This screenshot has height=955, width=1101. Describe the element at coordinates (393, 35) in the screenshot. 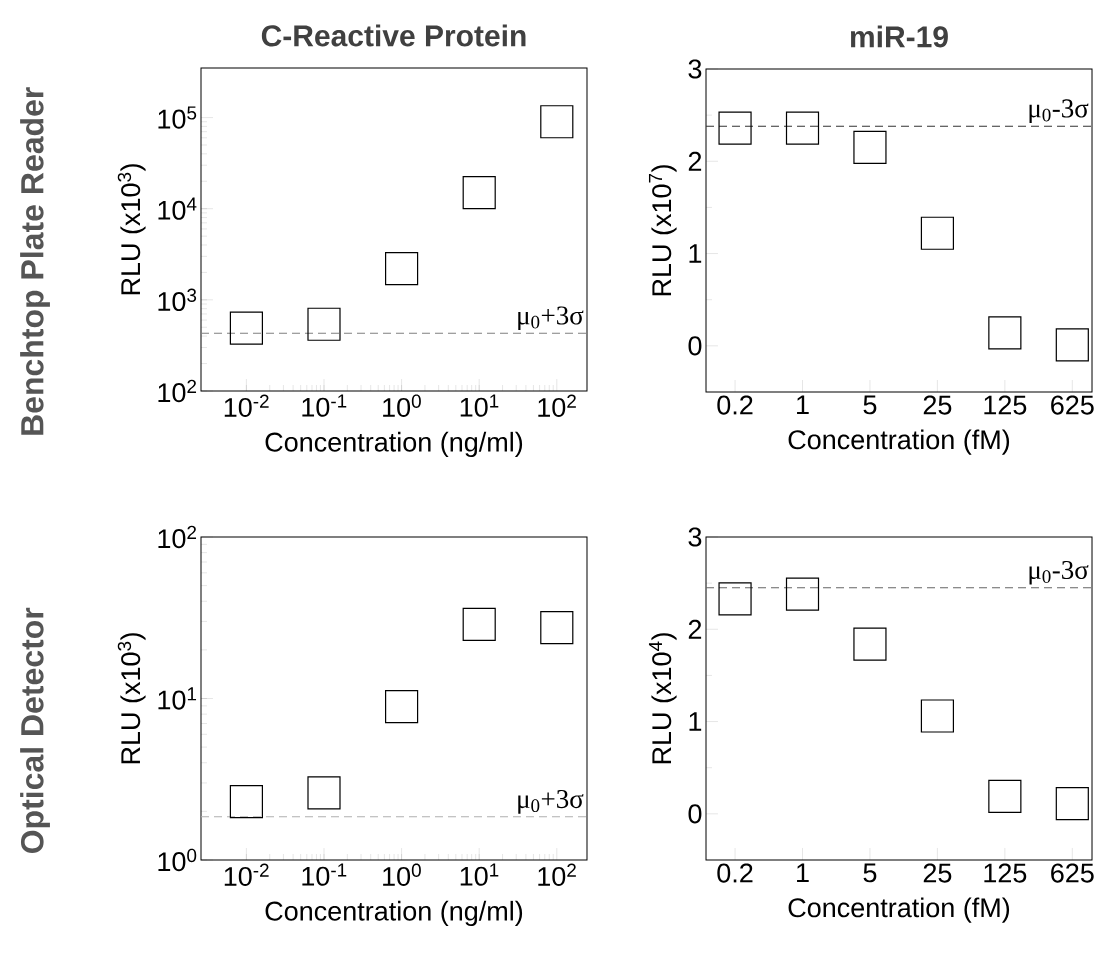

I see `chart-title: C-Reactive Protein` at that location.